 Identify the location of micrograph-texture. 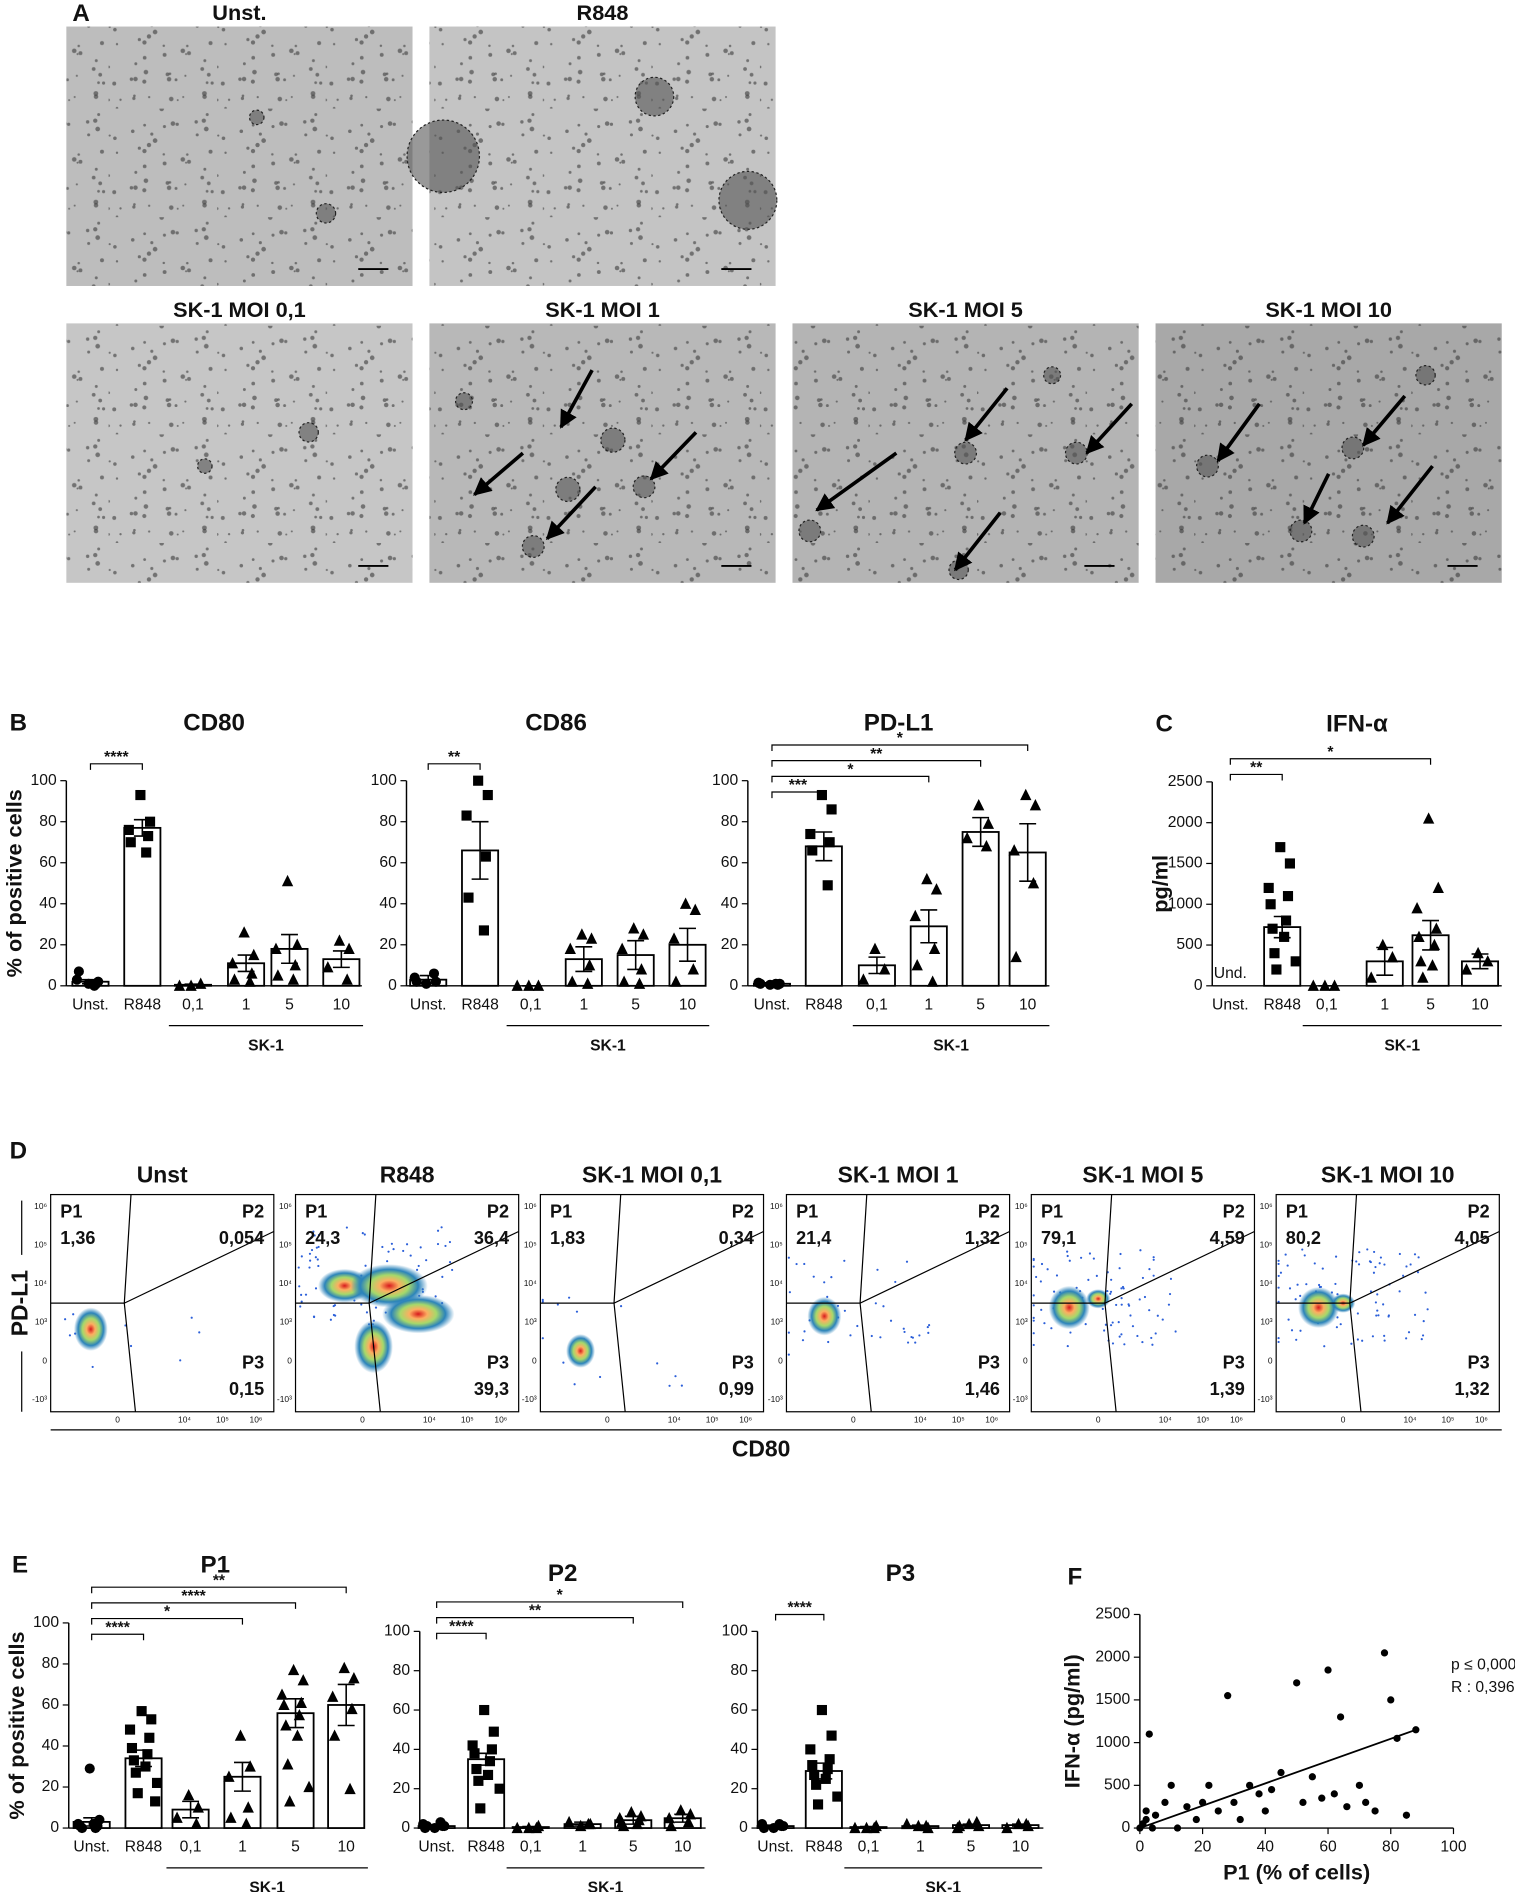
(239, 156).